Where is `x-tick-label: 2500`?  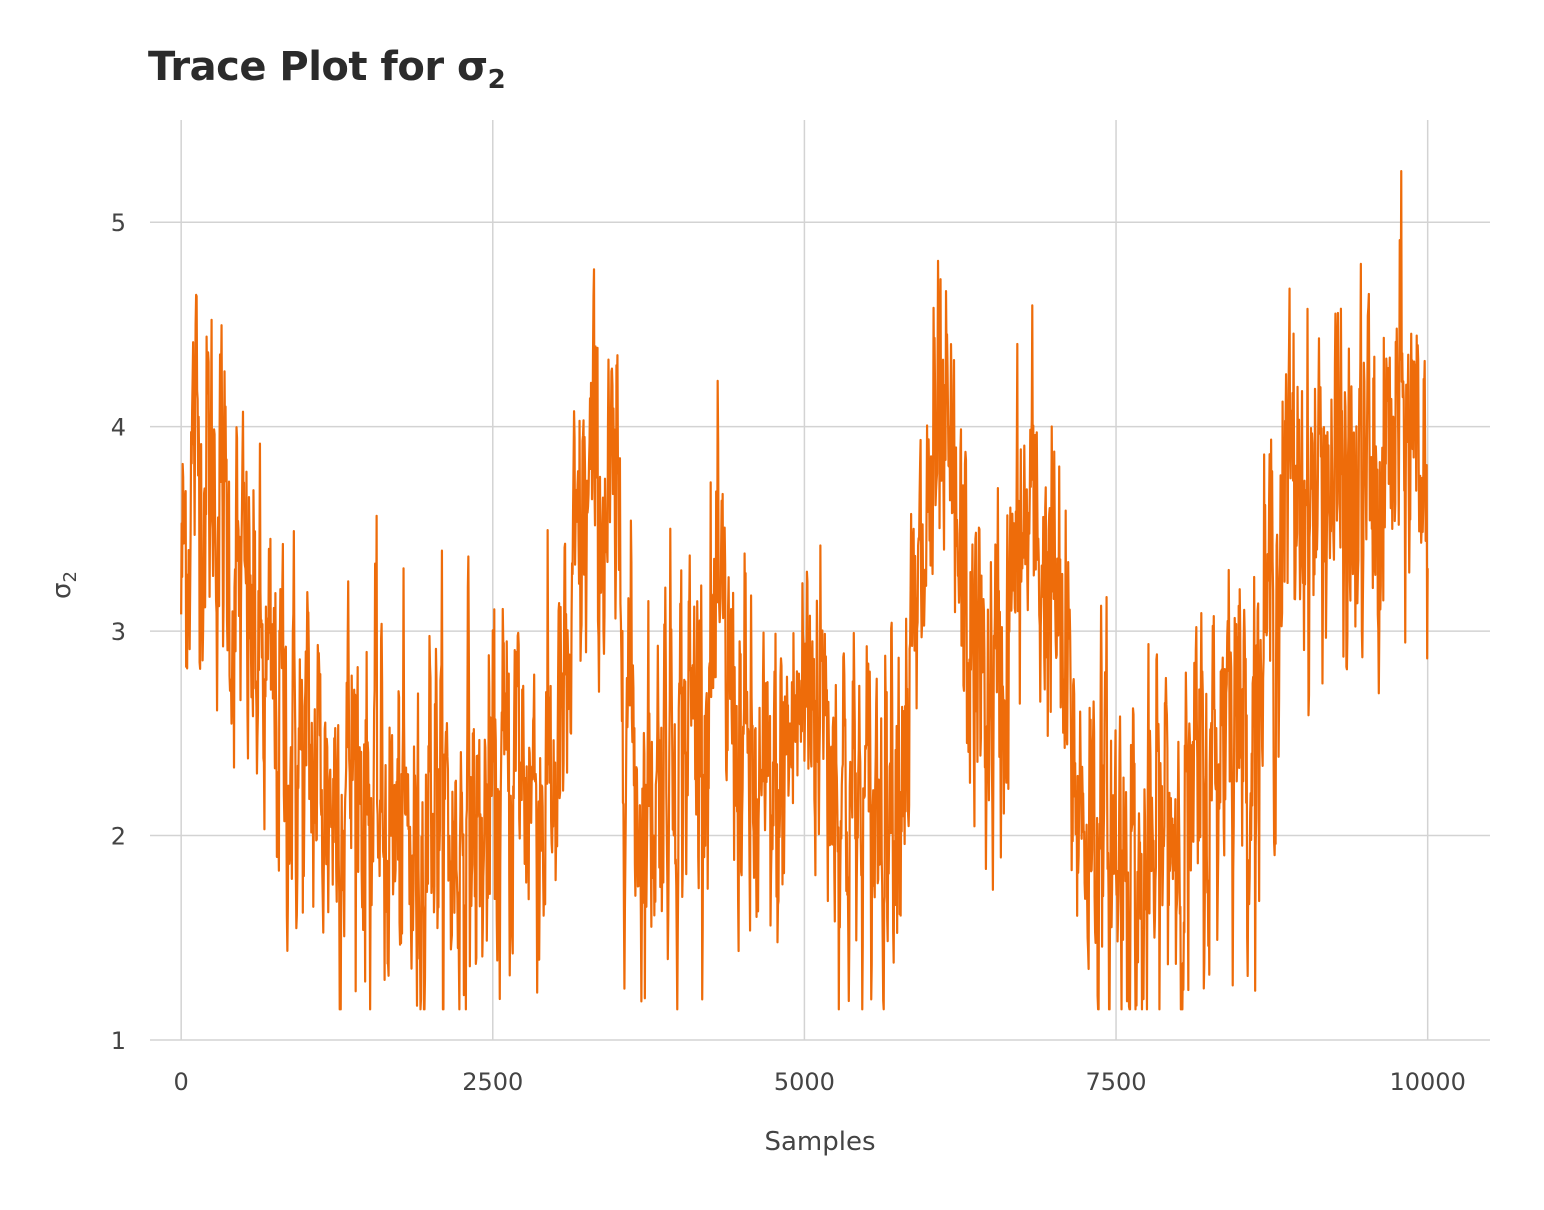
x-tick-label: 2500 is located at coordinates (492, 1082).